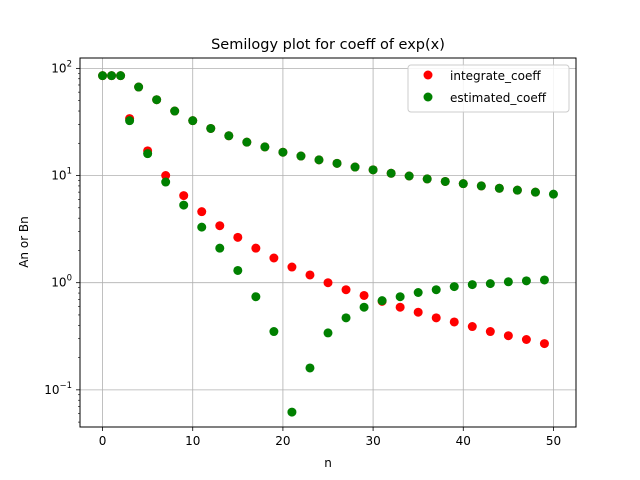 Image resolution: width=640 pixels, height=480 pixels. What do you see at coordinates (328, 45) in the screenshot?
I see `chart-title: Semilogy plot for coeff of exp(x)` at bounding box center [328, 45].